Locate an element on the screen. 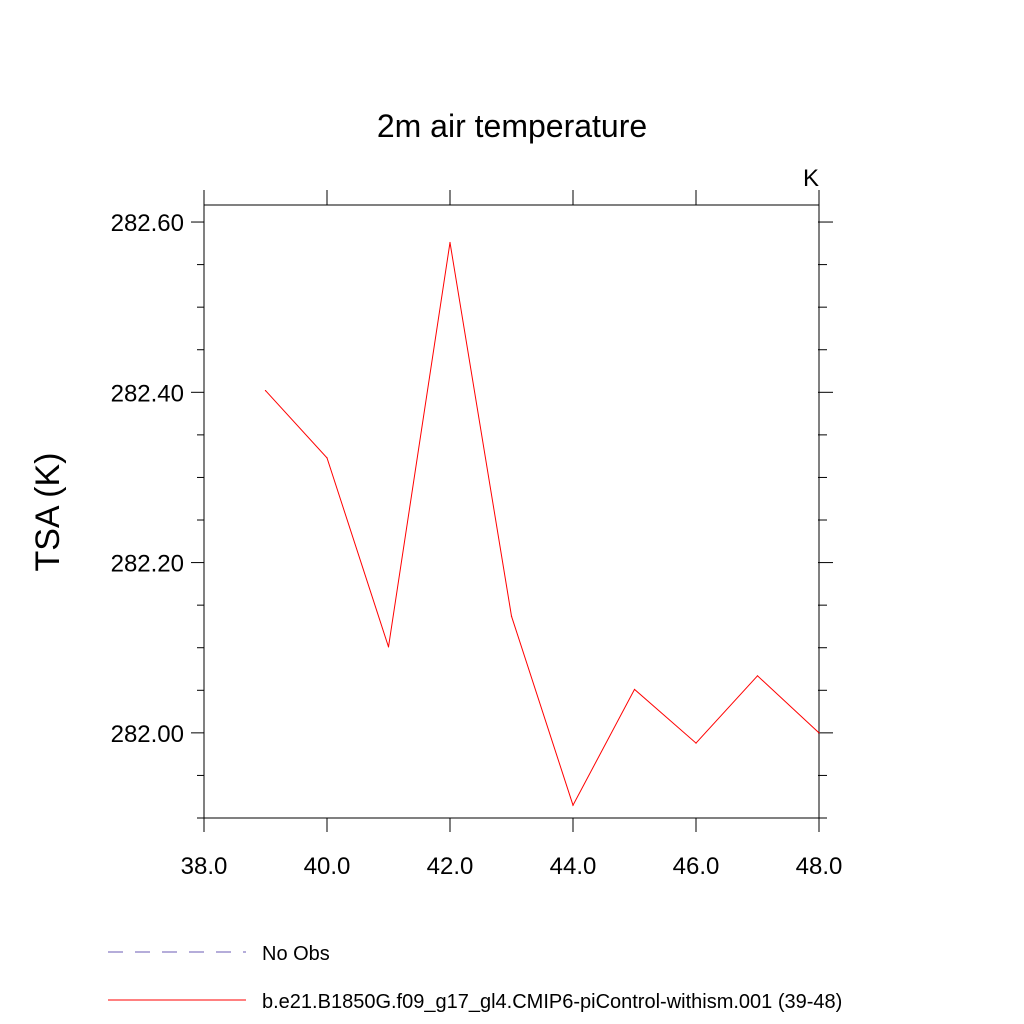 Image resolution: width=1024 pixels, height=1024 pixels. y-tick-label: 282.20 is located at coordinates (147, 564).